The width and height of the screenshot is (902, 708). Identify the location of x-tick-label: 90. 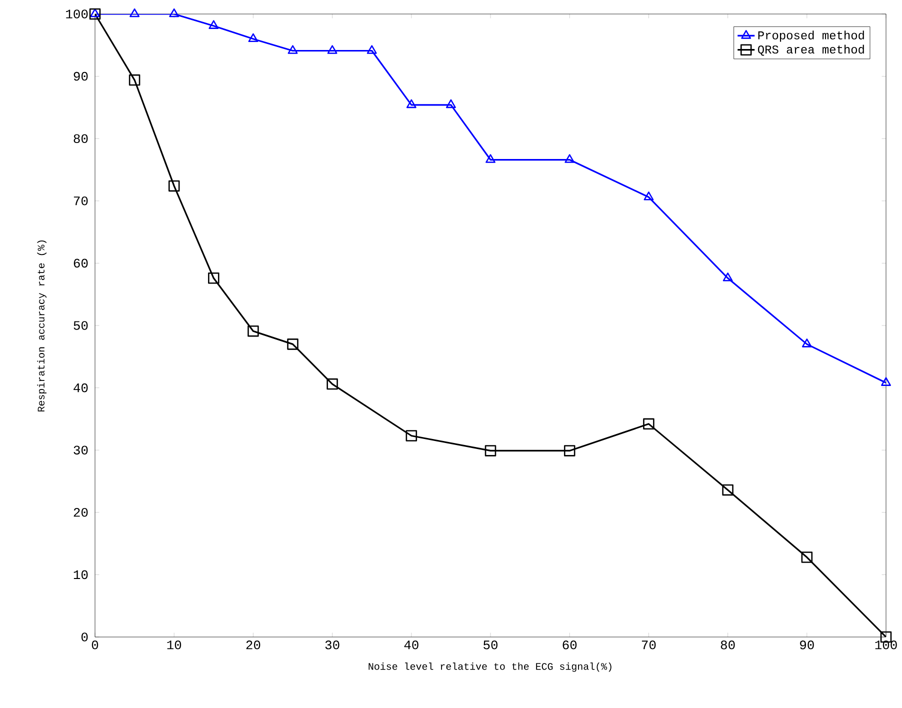
(807, 645).